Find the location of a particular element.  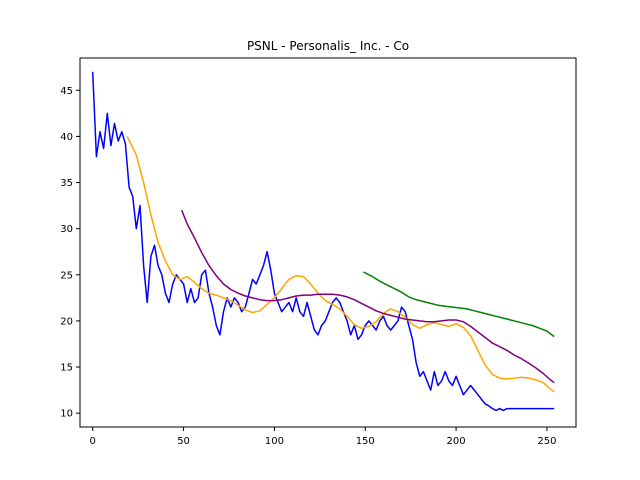

y-tick-label: 40 is located at coordinates (66, 137).